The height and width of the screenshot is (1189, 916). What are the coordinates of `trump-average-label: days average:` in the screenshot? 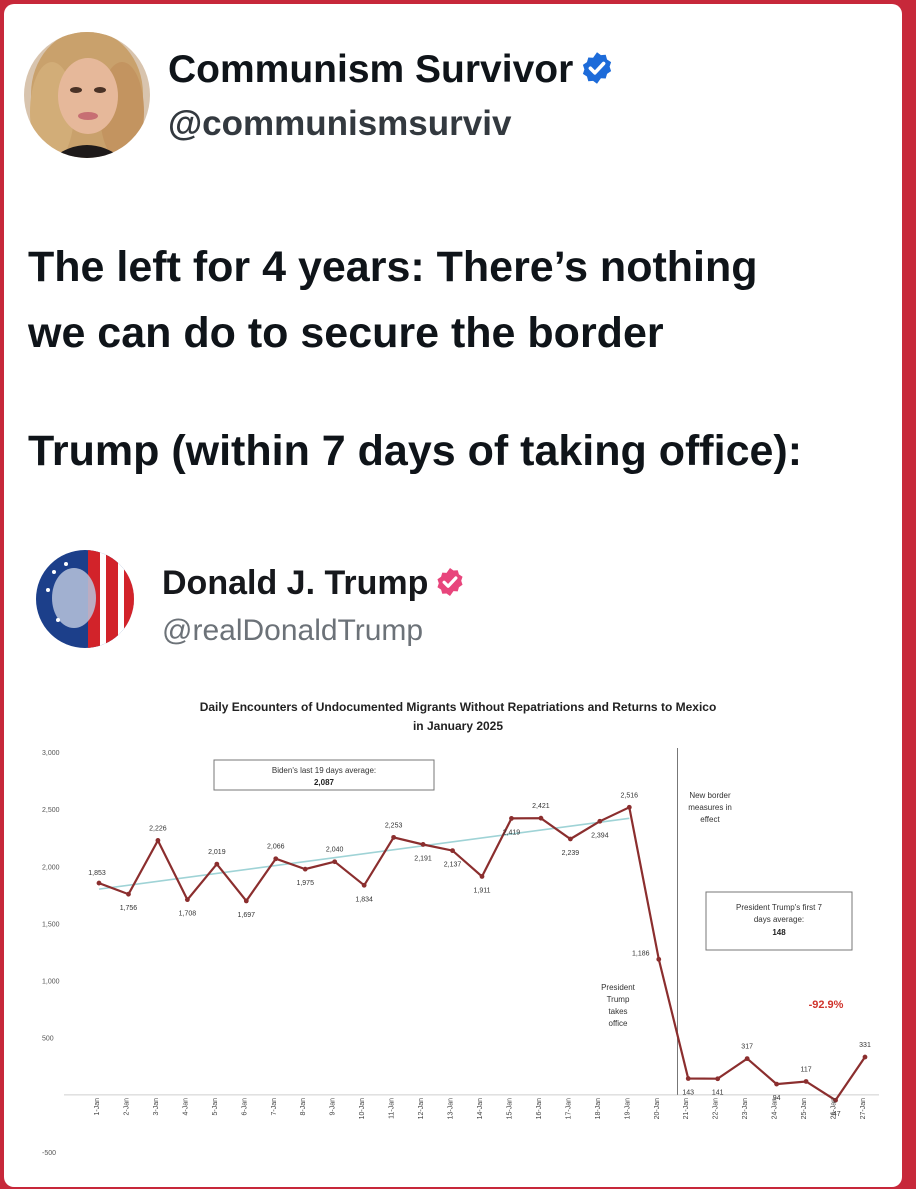 It's located at (779, 919).